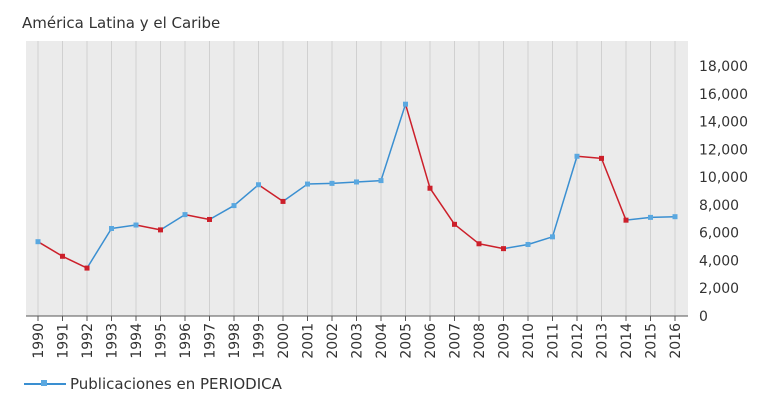 This screenshot has height=410, width=768. Describe the element at coordinates (235, 341) in the screenshot. I see `x-tick-label: 1998` at that location.